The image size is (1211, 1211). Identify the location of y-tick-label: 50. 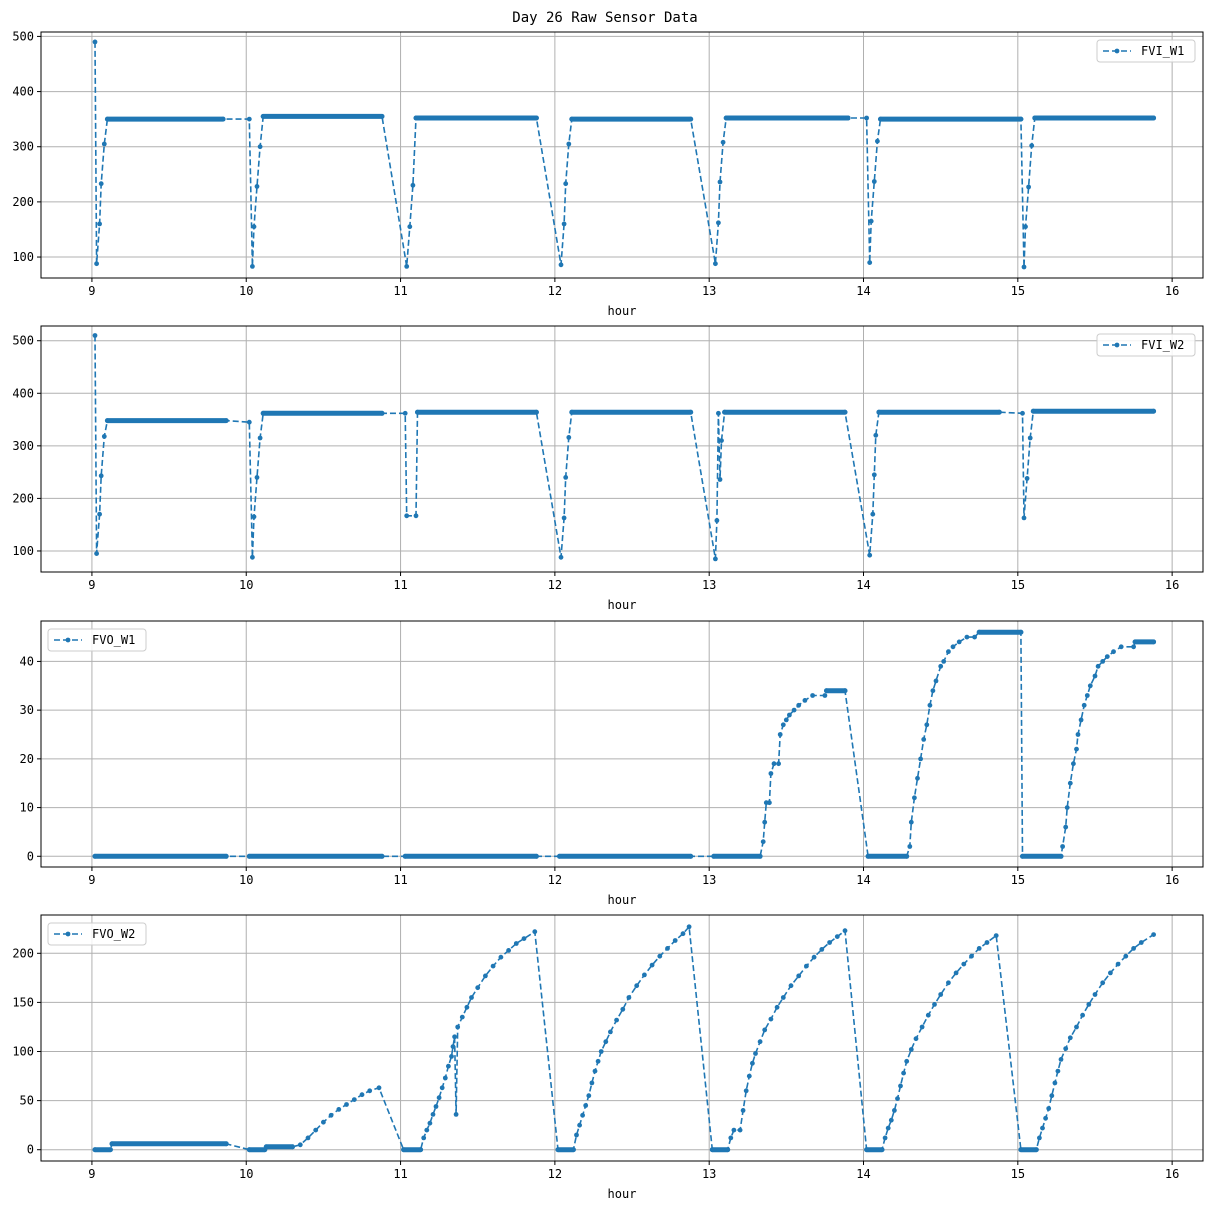
(27, 1101).